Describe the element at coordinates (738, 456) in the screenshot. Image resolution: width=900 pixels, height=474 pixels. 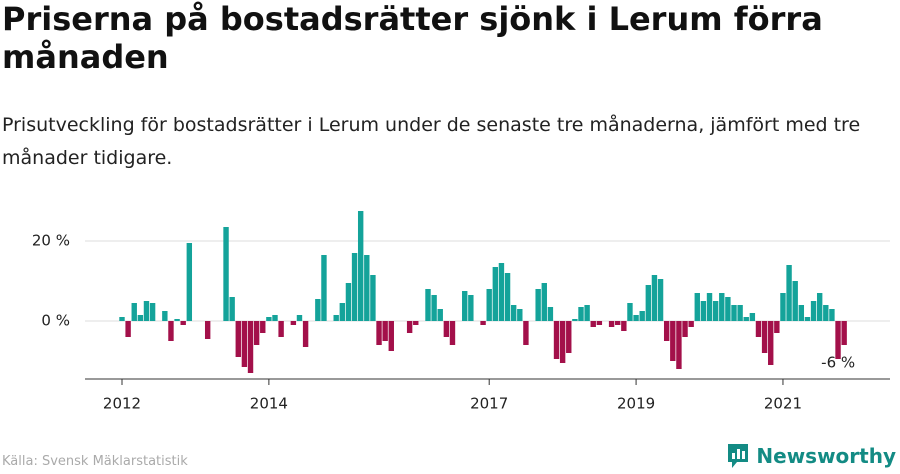
I see `brand-icon` at that location.